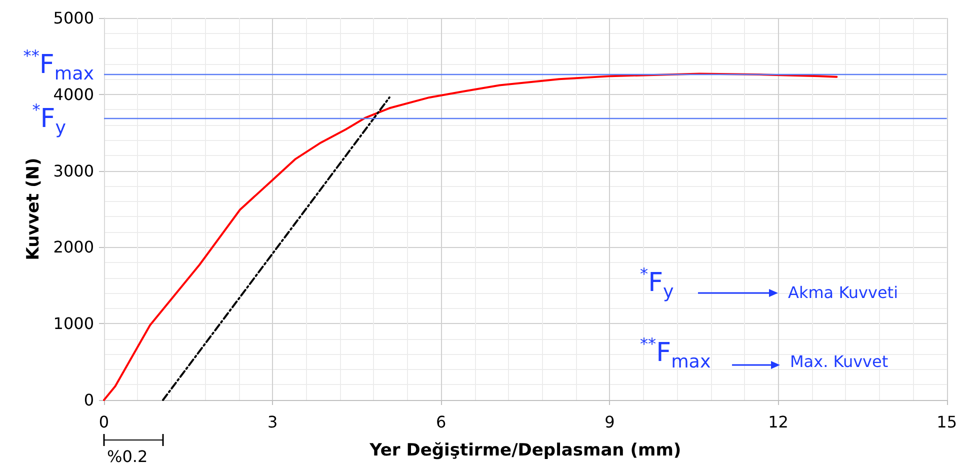 The image size is (960, 476). I want to click on x-tick-label: 9, so click(609, 422).